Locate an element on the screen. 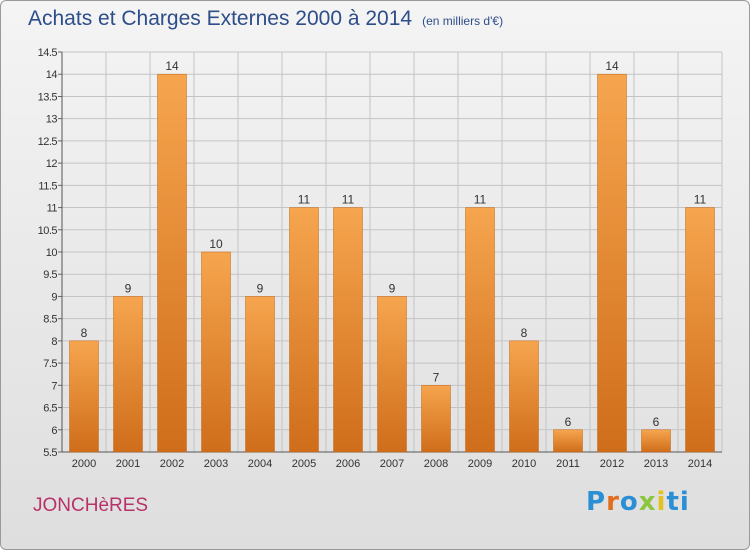 This screenshot has height=550, width=750. x-tick-label: 2001 is located at coordinates (128, 464).